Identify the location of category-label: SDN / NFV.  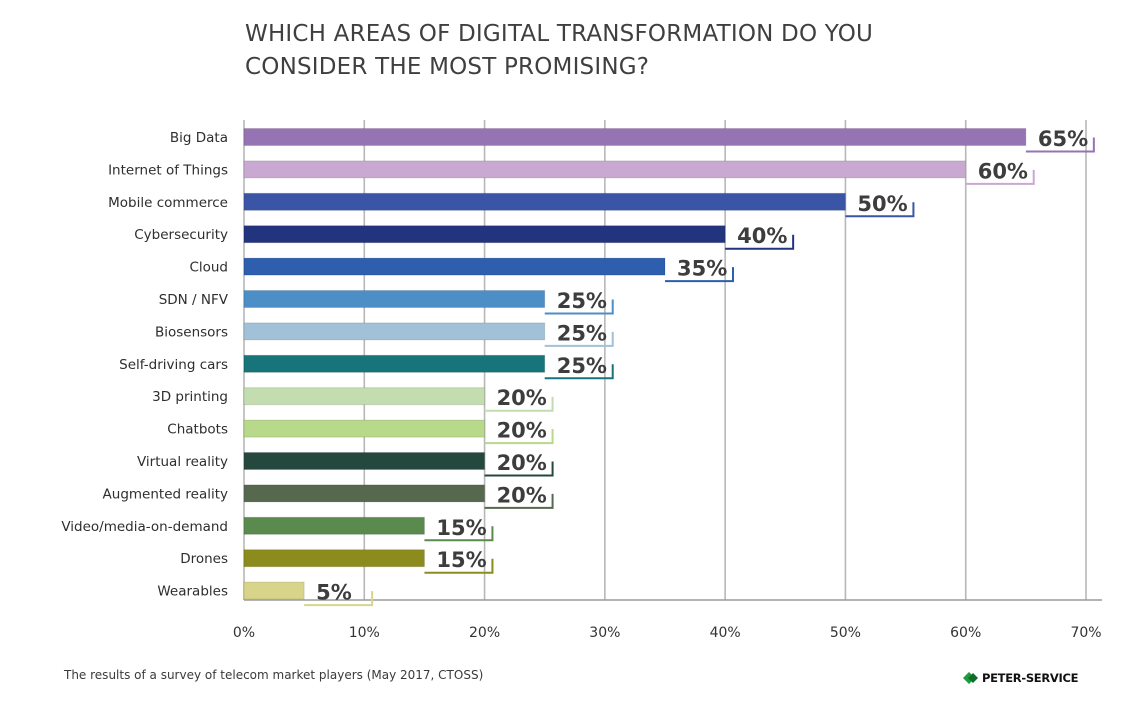
(194, 300).